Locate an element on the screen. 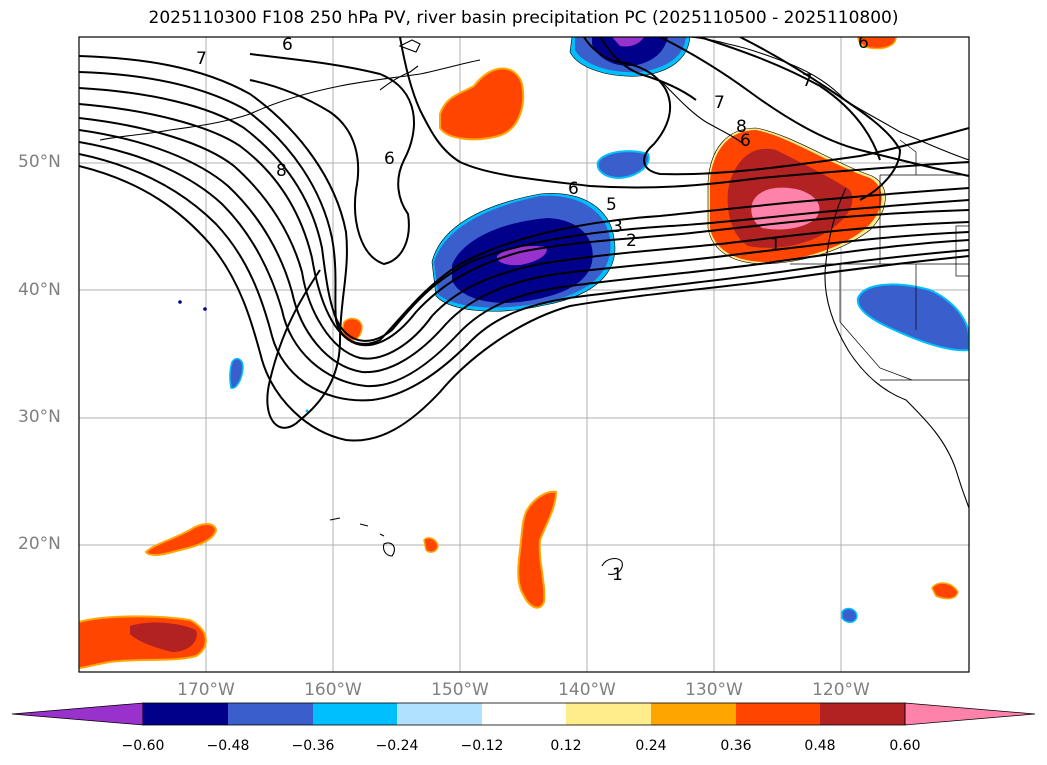 The width and height of the screenshot is (1047, 765). lon-label: 160°W is located at coordinates (333, 690).